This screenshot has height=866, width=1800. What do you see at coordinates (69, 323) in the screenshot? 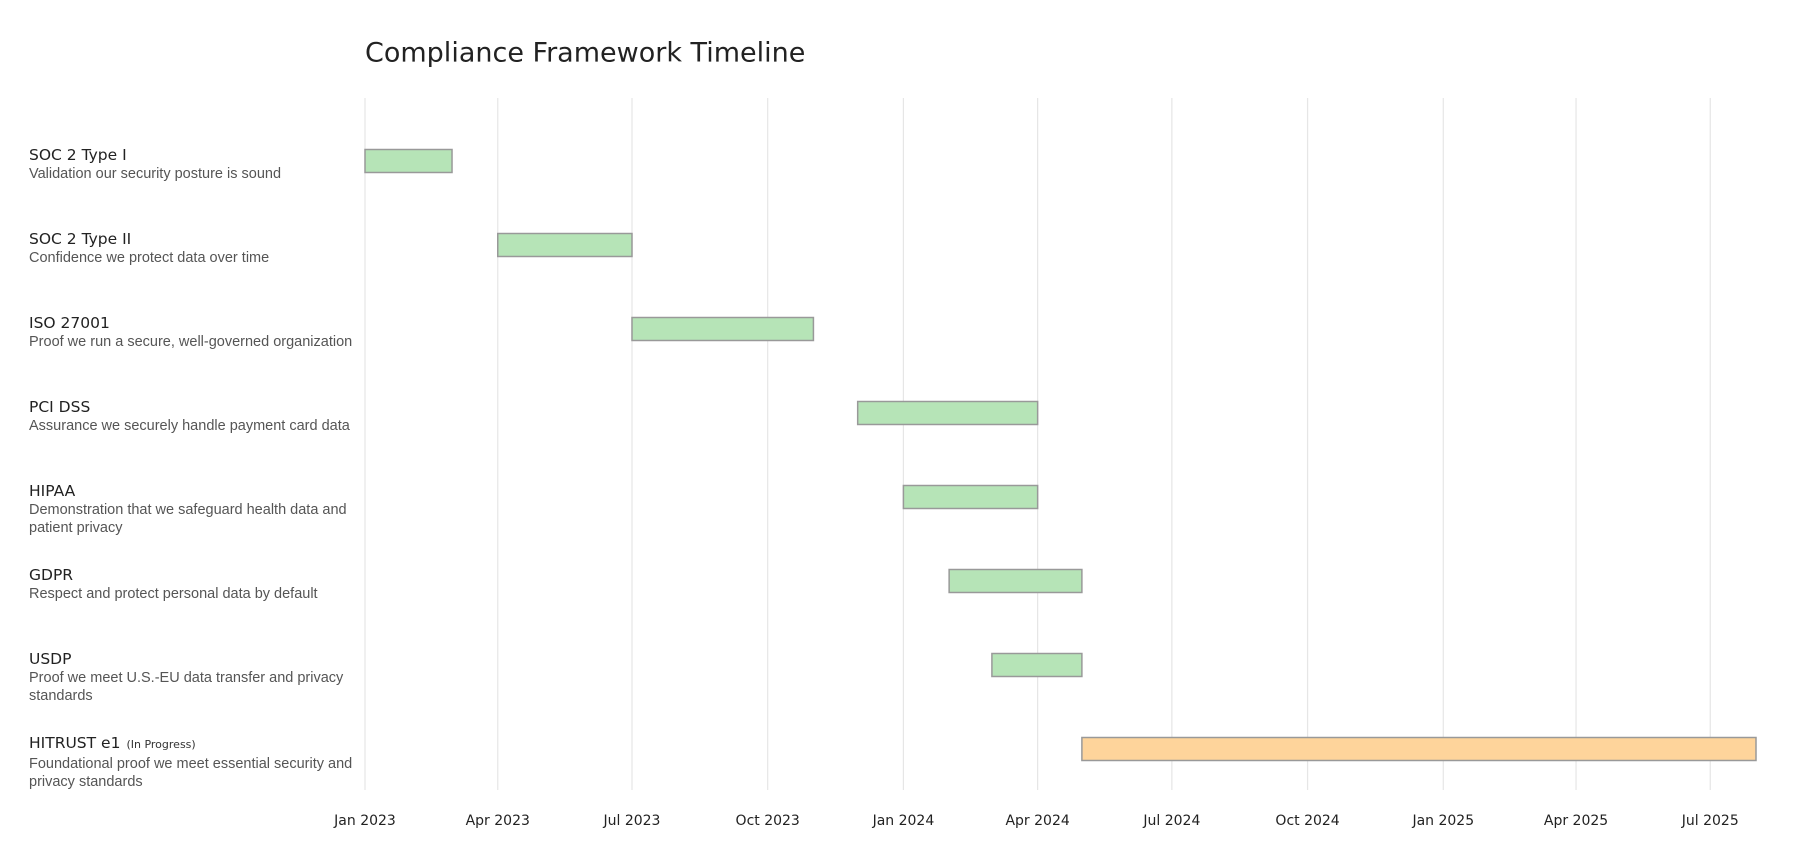
I see `task-name-text: ISO 27001` at bounding box center [69, 323].